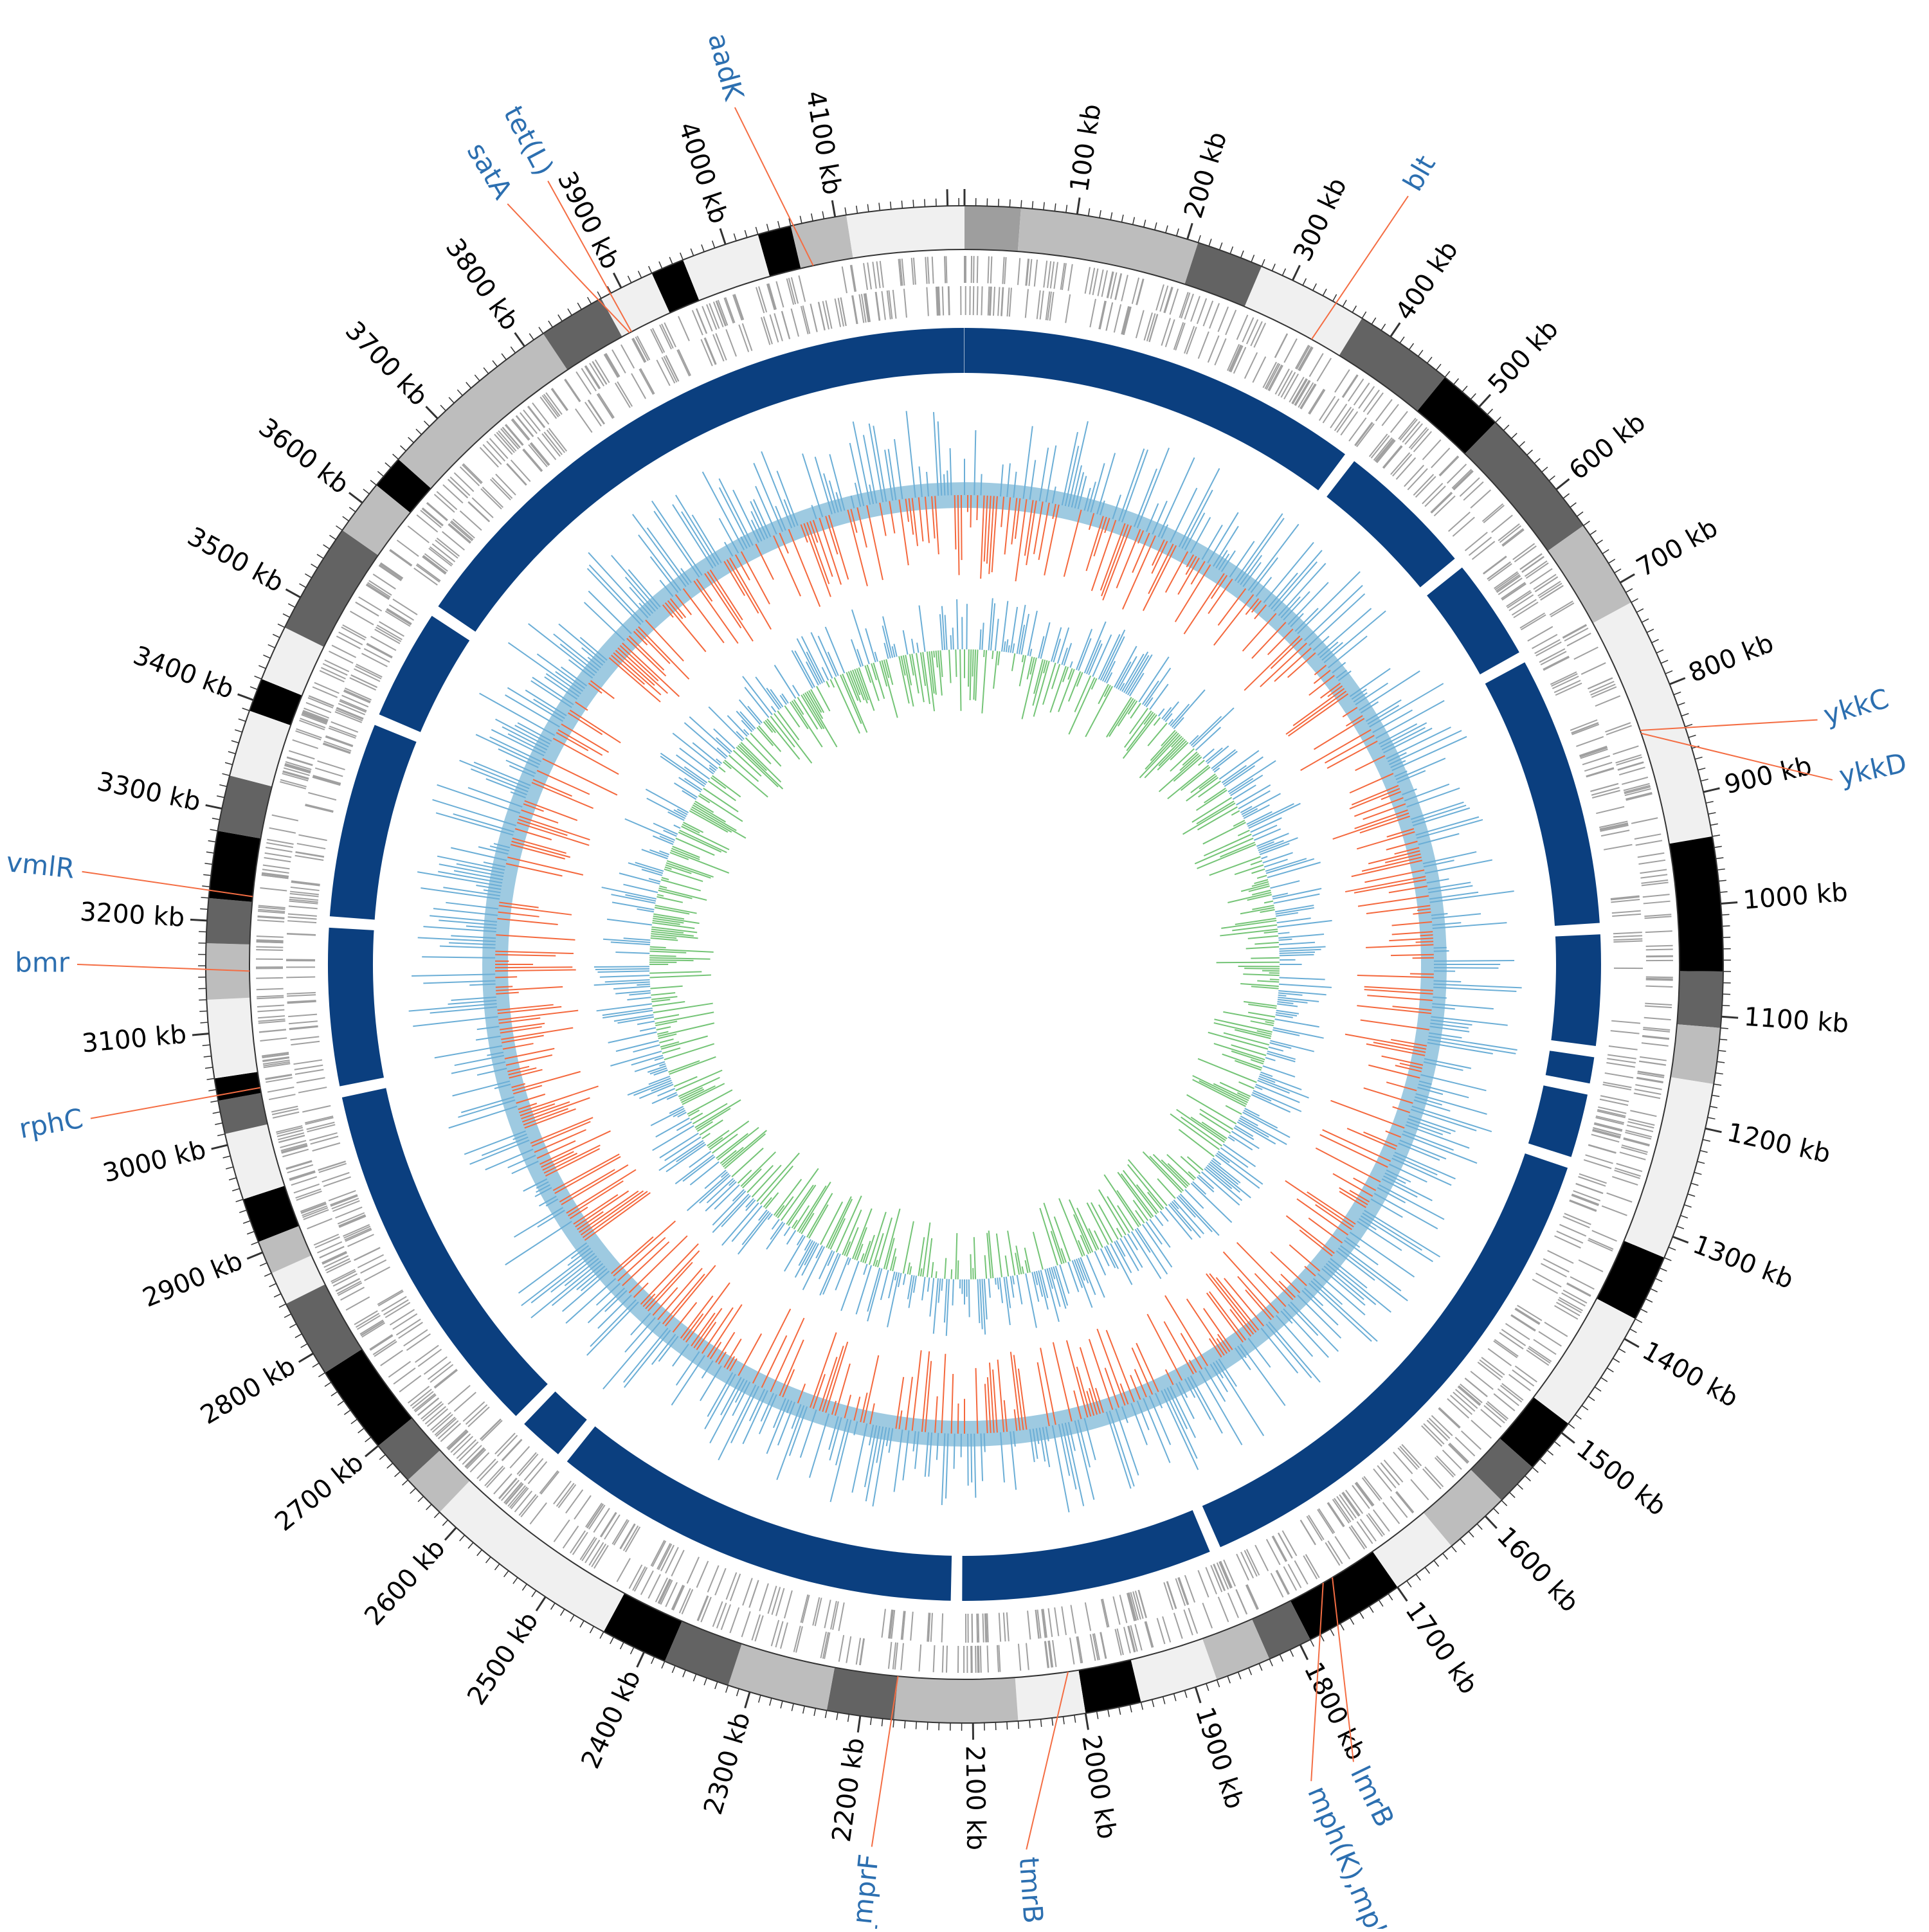 This screenshot has height=1932, width=1929. I want to click on scale-label: 1600 kb, so click(1537, 1569).